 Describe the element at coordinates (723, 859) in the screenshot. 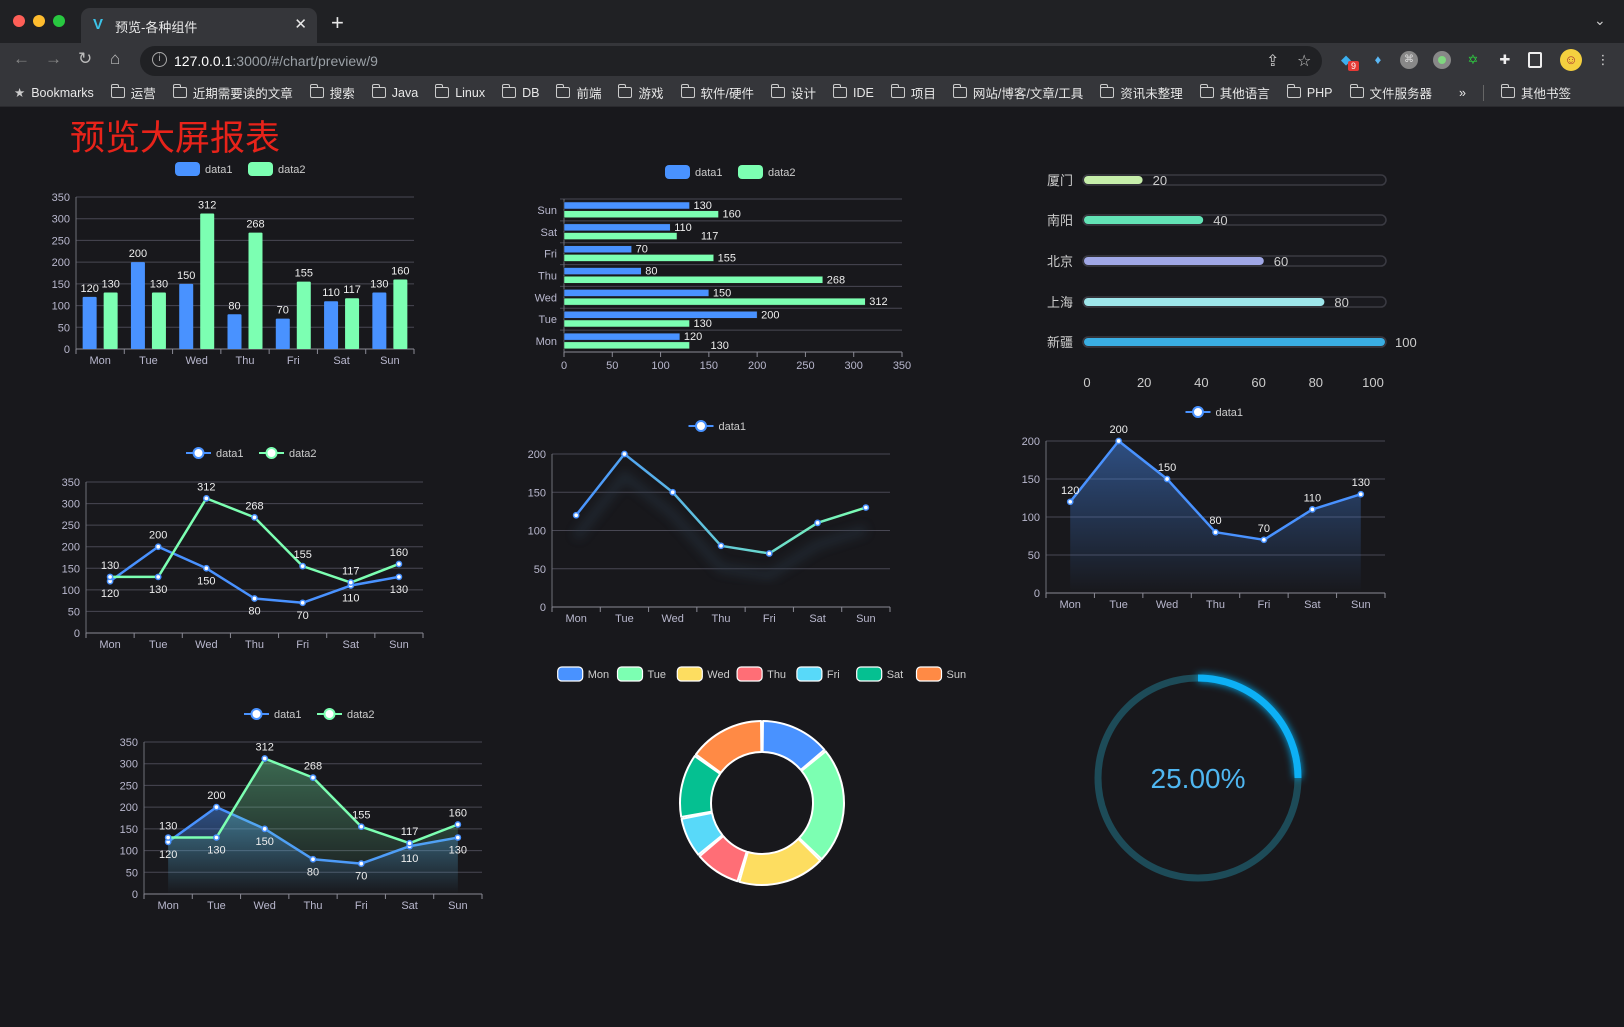

I see `donut-slice-Thu` at that location.